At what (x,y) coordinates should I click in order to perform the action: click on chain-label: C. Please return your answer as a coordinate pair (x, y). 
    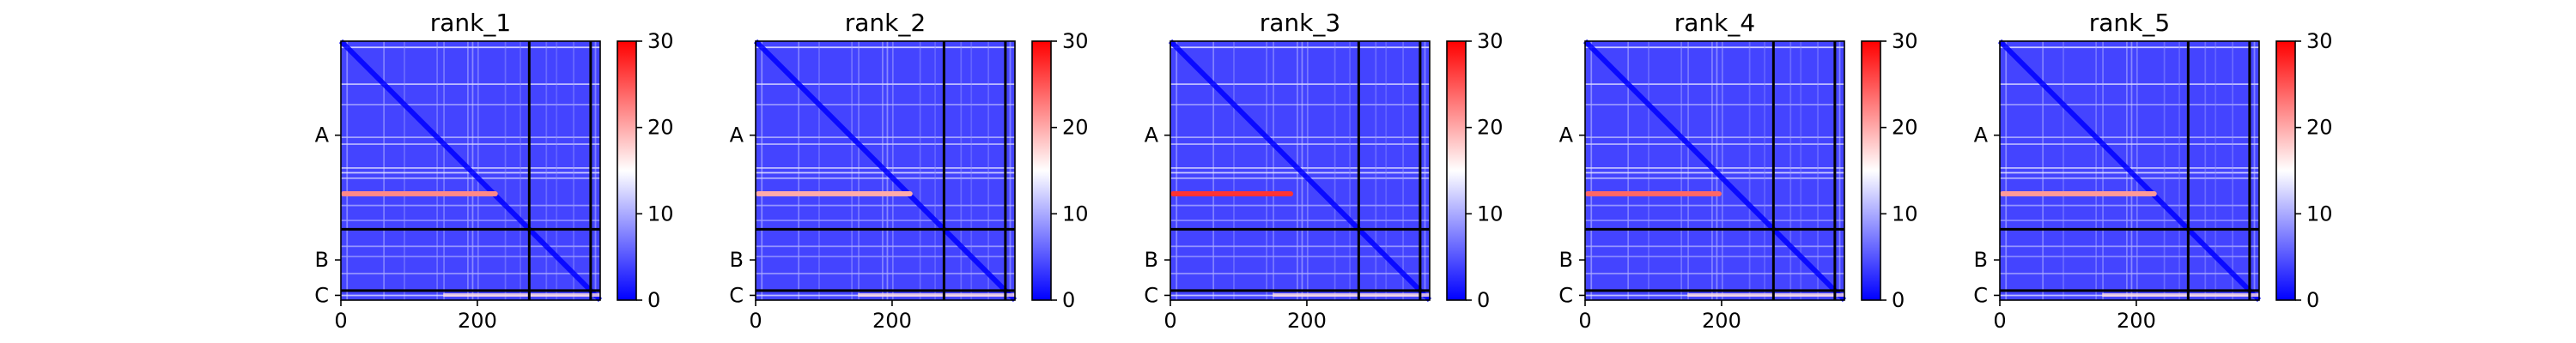
    Looking at the image, I should click on (1151, 295).